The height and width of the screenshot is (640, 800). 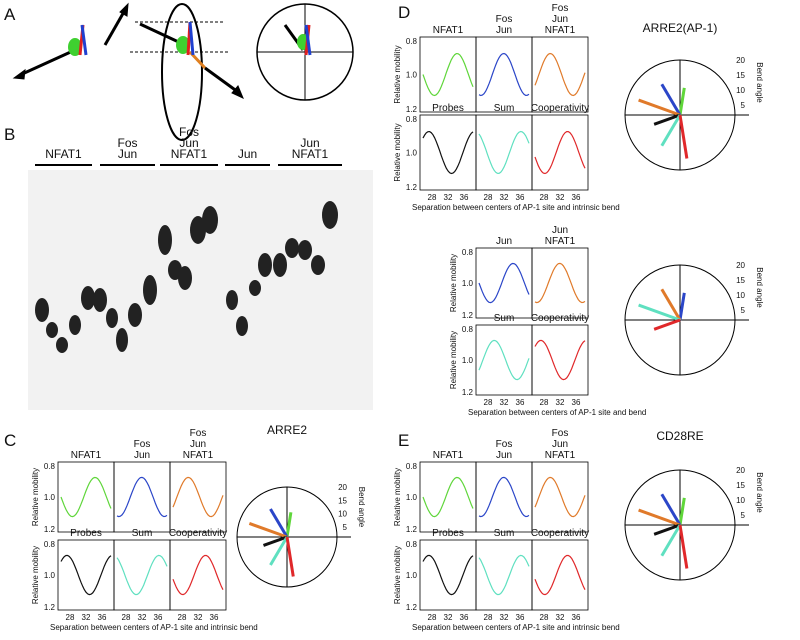 What do you see at coordinates (10, 440) in the screenshot?
I see `panel-label: C` at bounding box center [10, 440].